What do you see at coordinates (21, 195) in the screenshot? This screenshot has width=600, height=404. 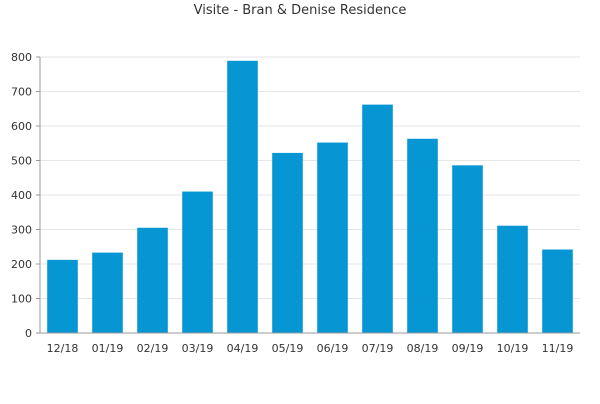 I see `y-tick-label: 400` at bounding box center [21, 195].